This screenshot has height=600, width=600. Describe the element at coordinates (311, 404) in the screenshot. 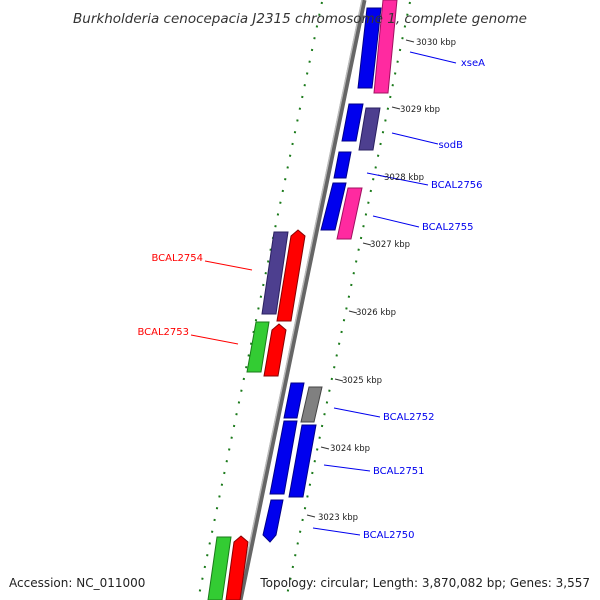

I see `gene-BCAL2752-gray` at that location.